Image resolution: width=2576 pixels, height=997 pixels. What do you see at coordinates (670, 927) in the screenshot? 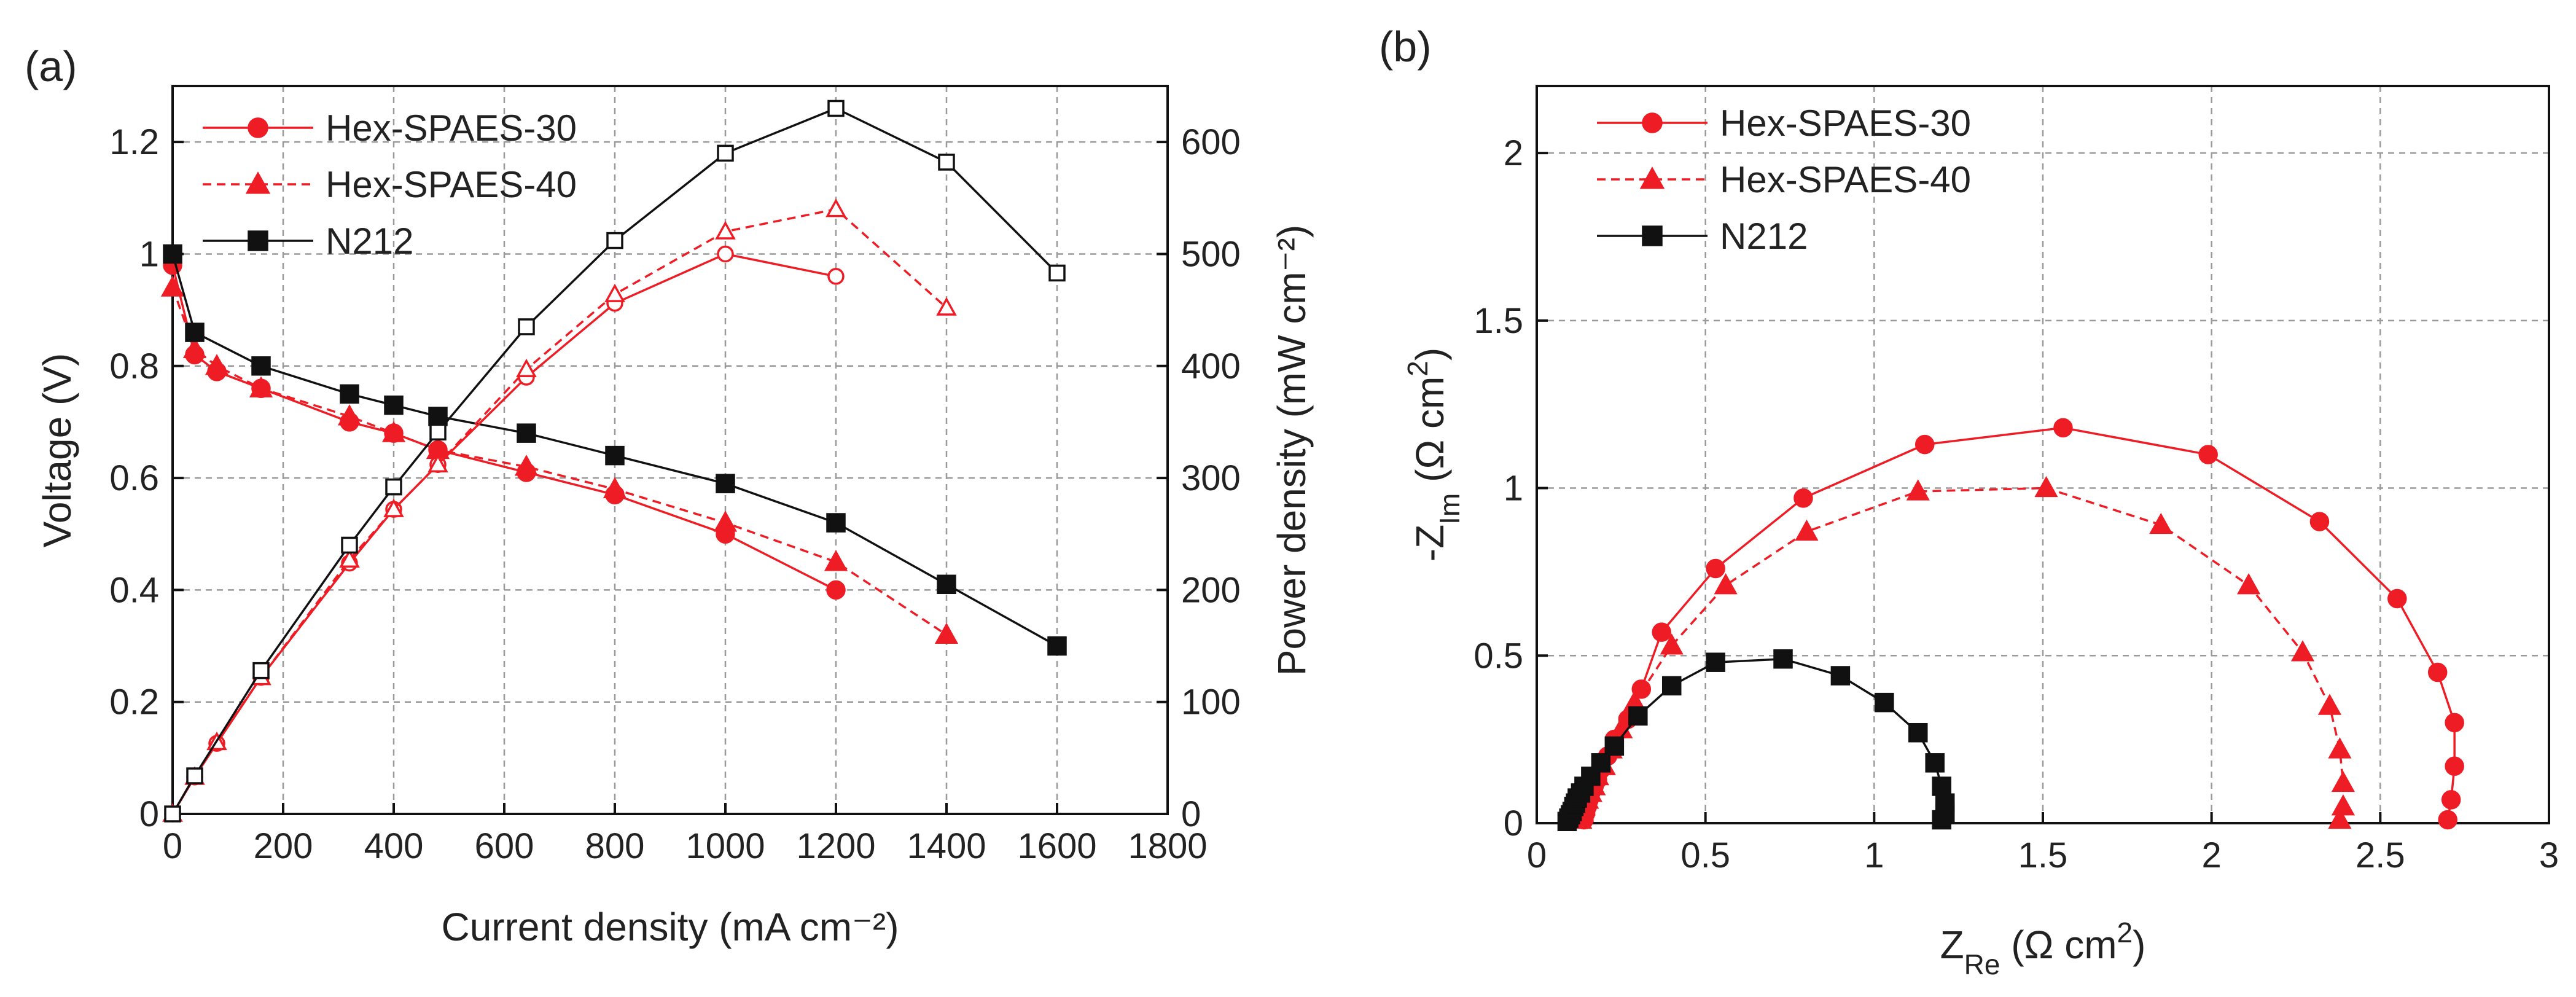
I see `chart-a-xlabel: Current density (mA cm⁻²)` at bounding box center [670, 927].